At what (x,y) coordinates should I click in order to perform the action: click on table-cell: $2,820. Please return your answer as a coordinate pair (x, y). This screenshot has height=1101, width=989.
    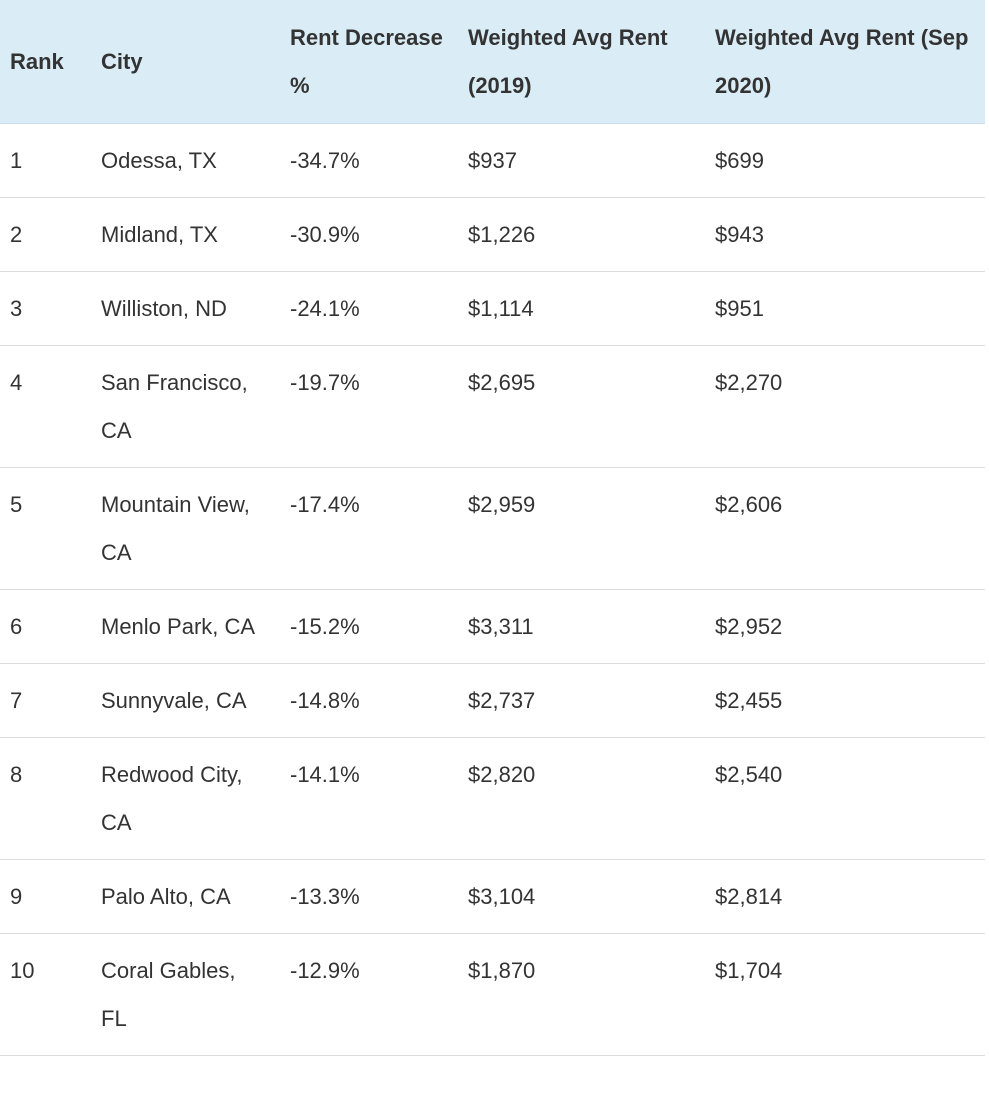
    Looking at the image, I should click on (502, 774).